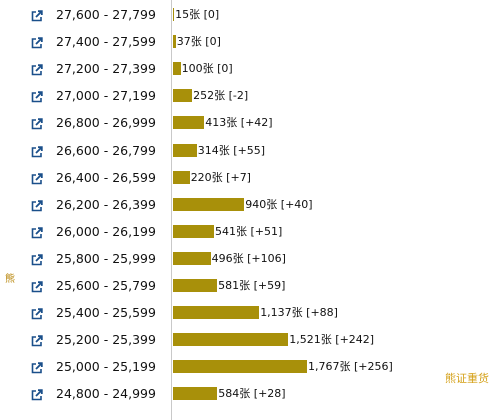  I want to click on chart-row: 27,400 - 27,599 37张 [0], so click(249, 46).